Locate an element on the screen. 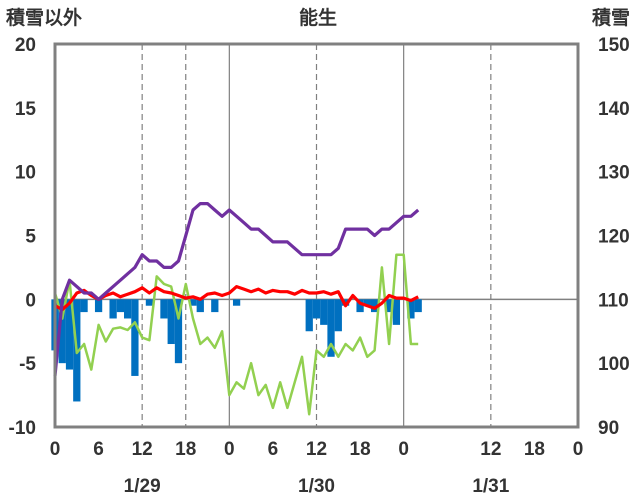 This screenshot has height=501, width=636. right-tick-label: 140 is located at coordinates (614, 109).